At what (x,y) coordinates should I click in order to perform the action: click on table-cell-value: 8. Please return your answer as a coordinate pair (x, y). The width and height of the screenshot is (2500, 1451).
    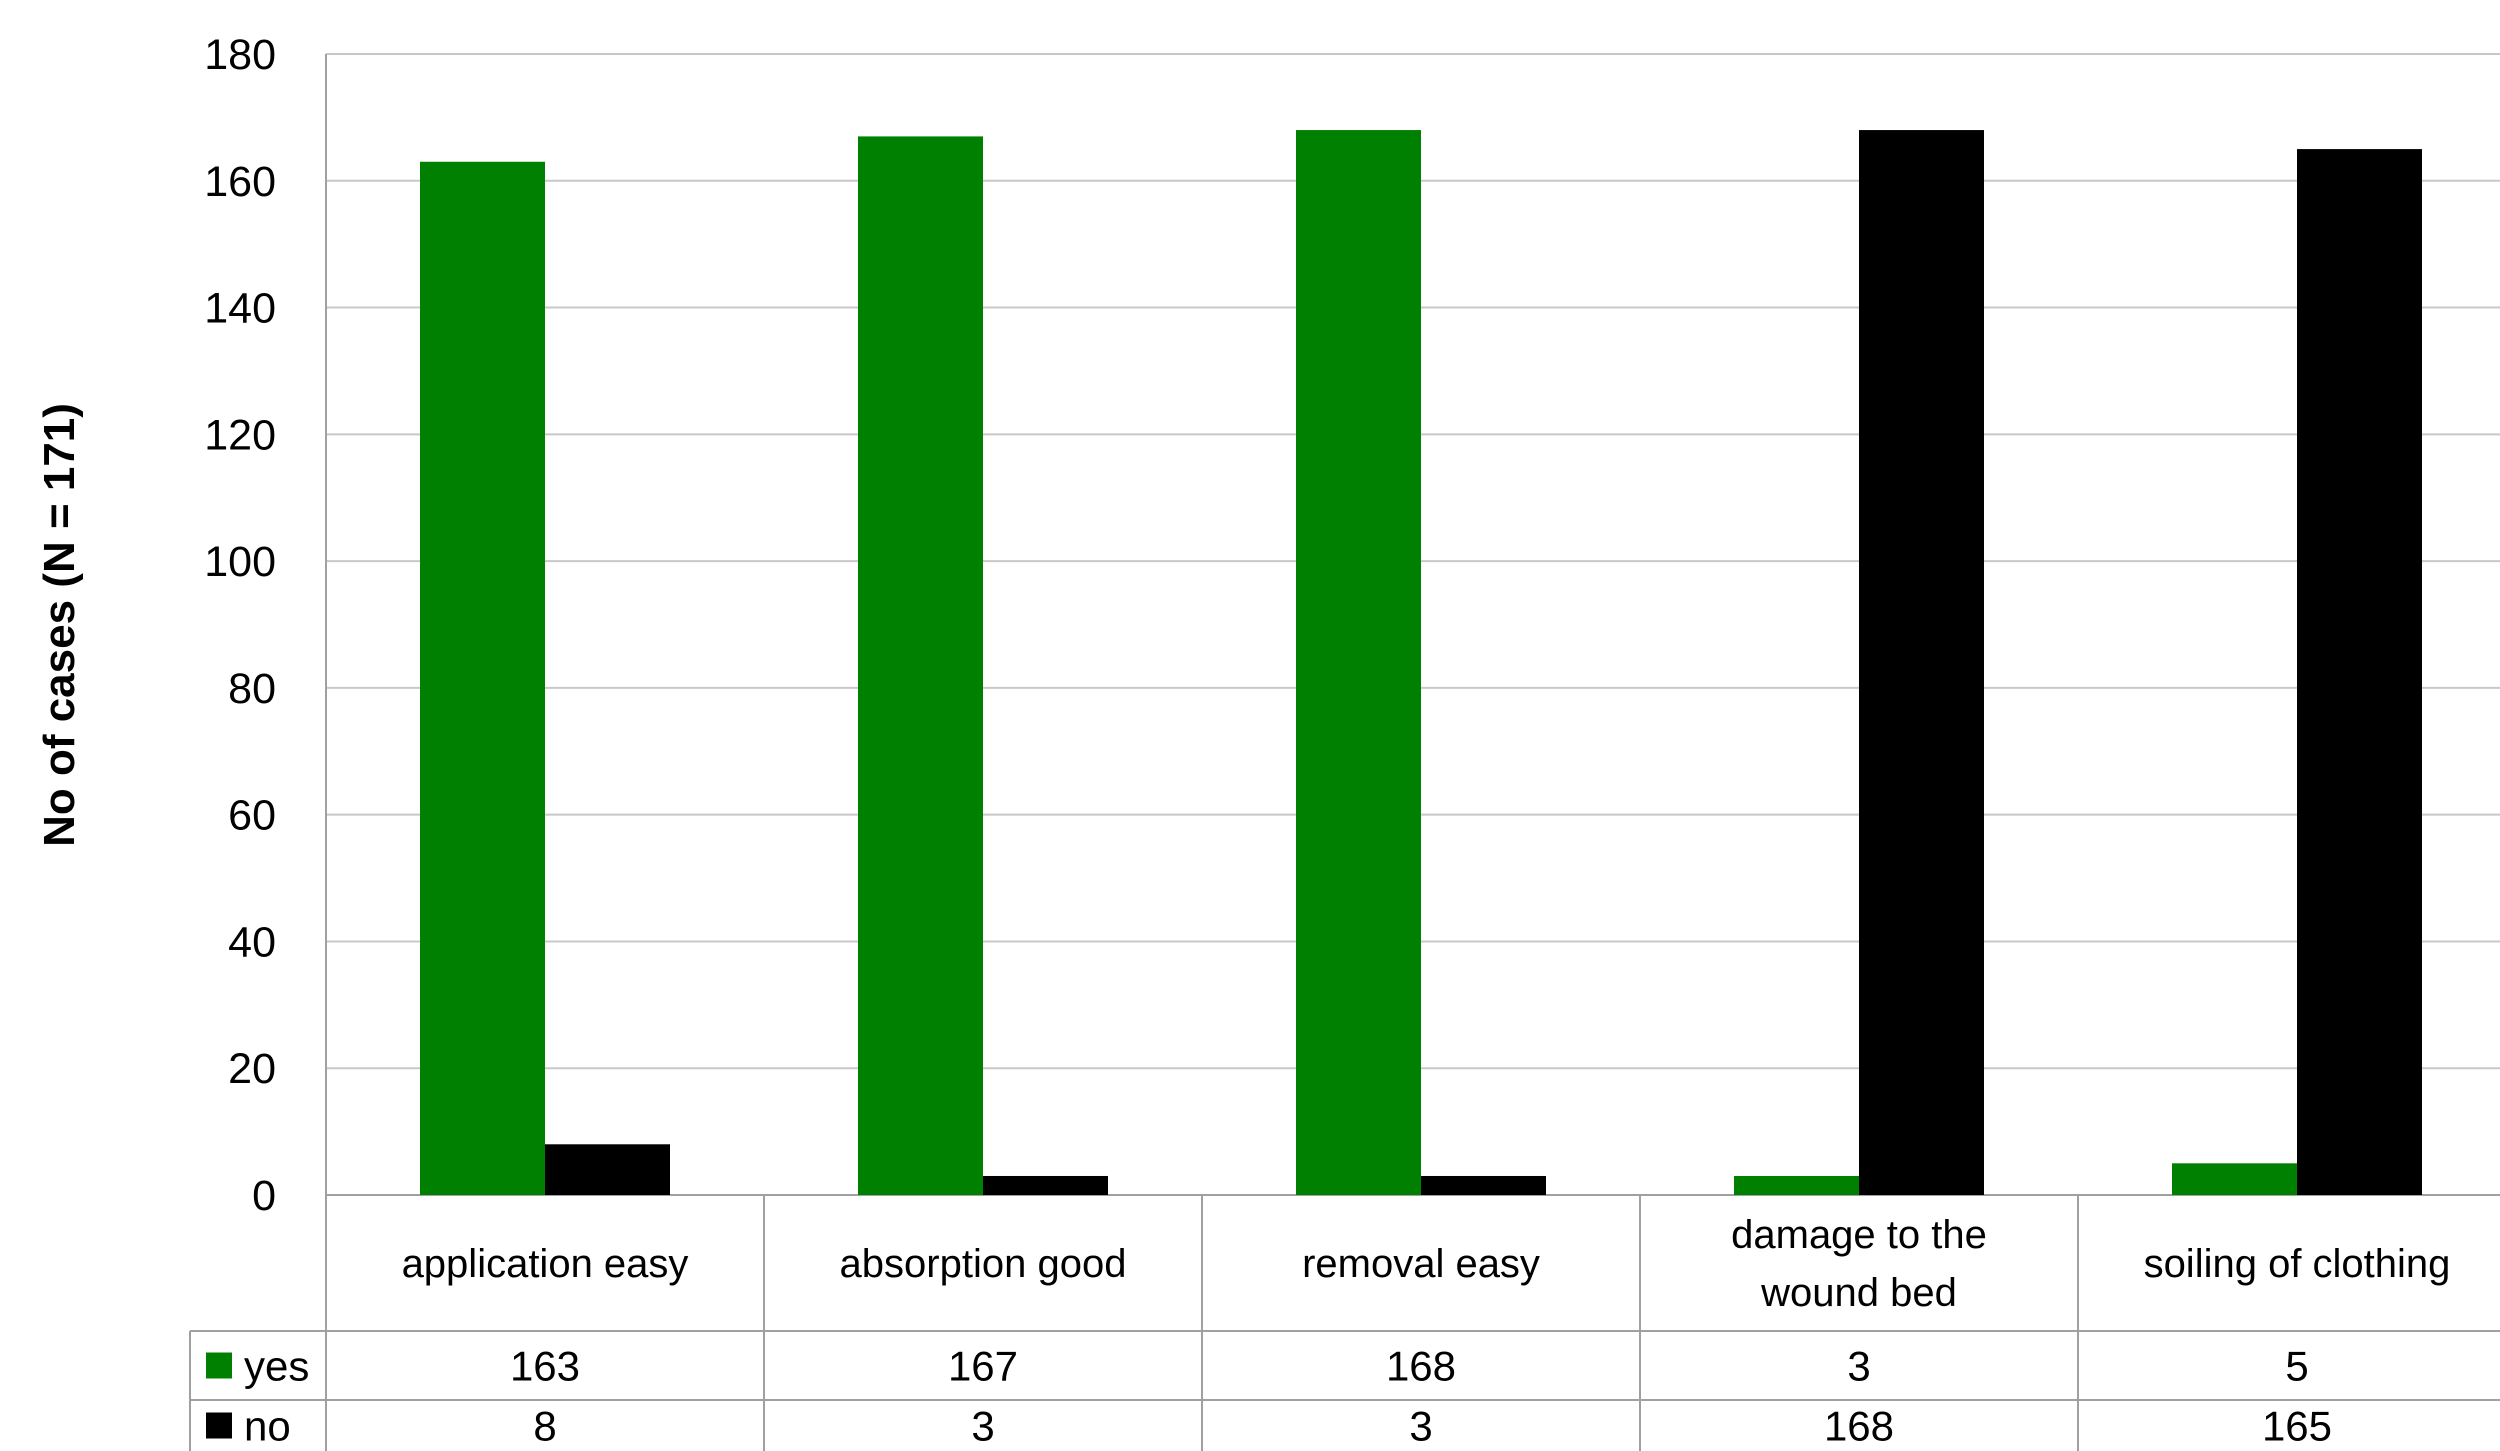
    Looking at the image, I should click on (544, 1426).